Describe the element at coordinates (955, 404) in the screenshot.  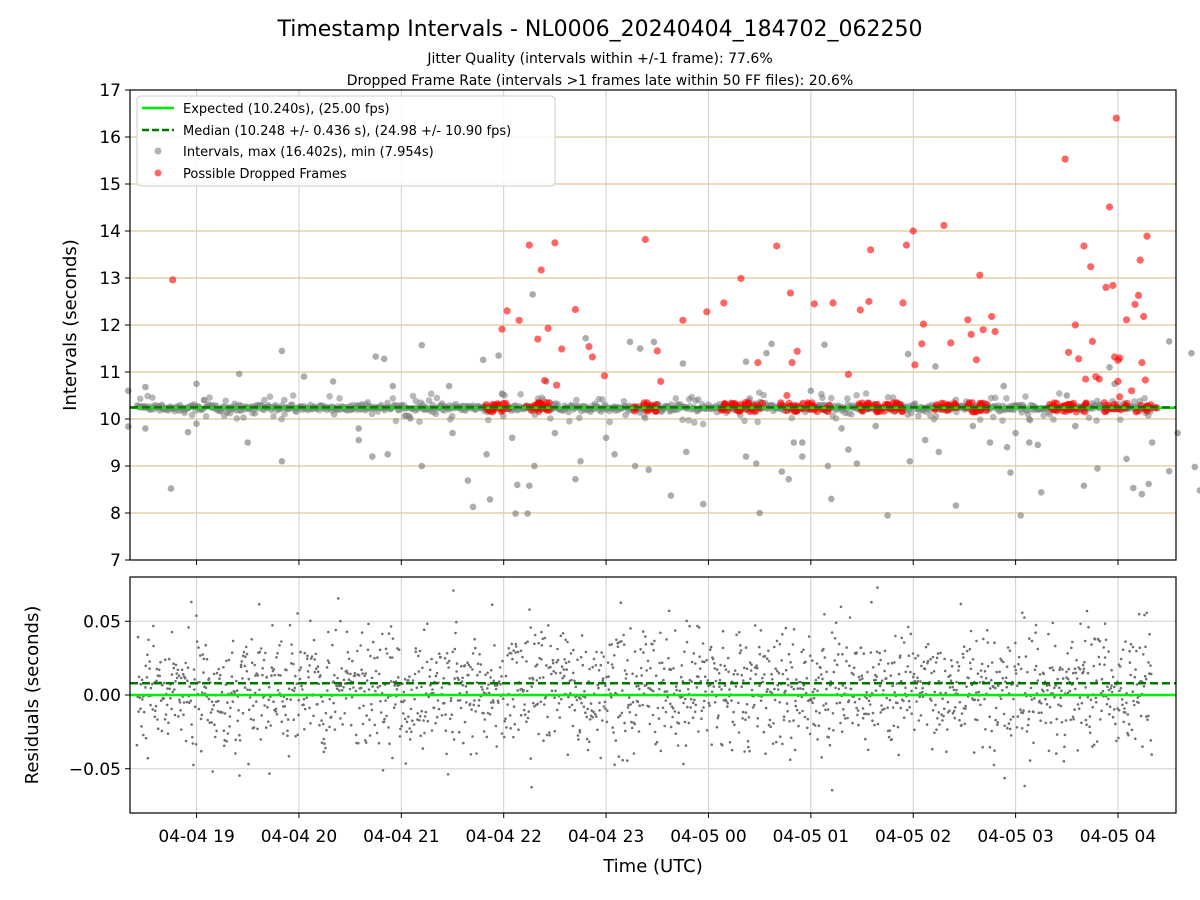
I see `dropped-frame-point` at that location.